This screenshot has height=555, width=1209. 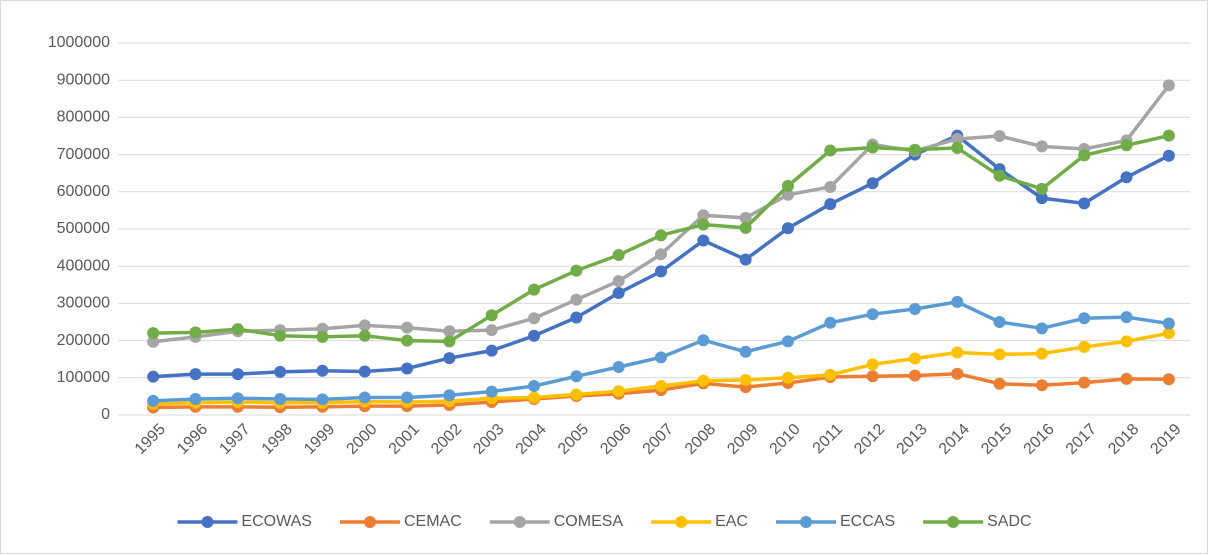 I want to click on y-tick-label: 300000, so click(x=83, y=303).